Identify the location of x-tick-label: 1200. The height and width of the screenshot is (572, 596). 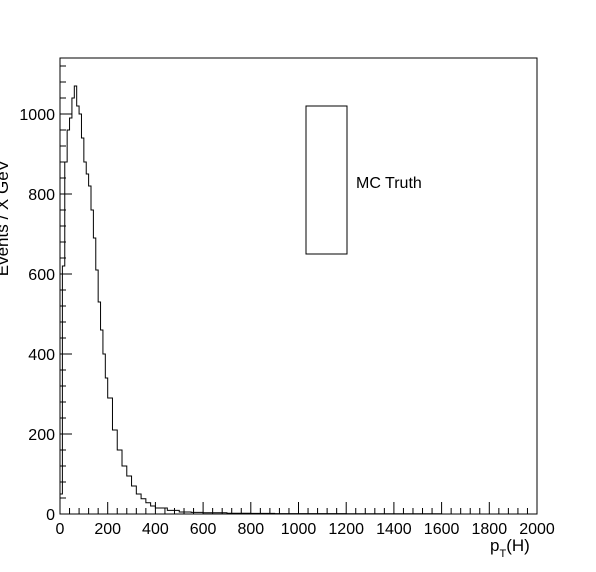
(346, 529).